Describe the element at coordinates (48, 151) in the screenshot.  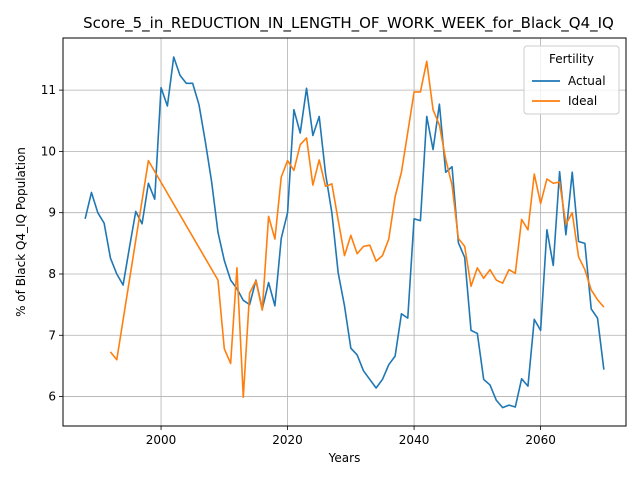
I see `y-tick-label: 10` at that location.